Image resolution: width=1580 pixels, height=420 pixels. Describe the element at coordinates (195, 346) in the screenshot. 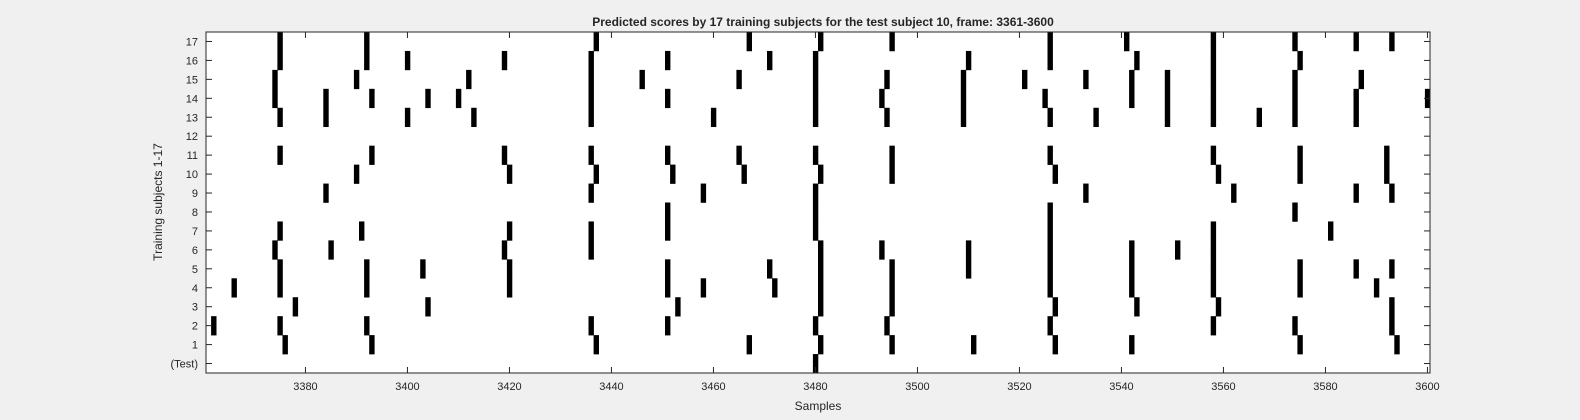

I see `y-tick-label-1: 1` at that location.